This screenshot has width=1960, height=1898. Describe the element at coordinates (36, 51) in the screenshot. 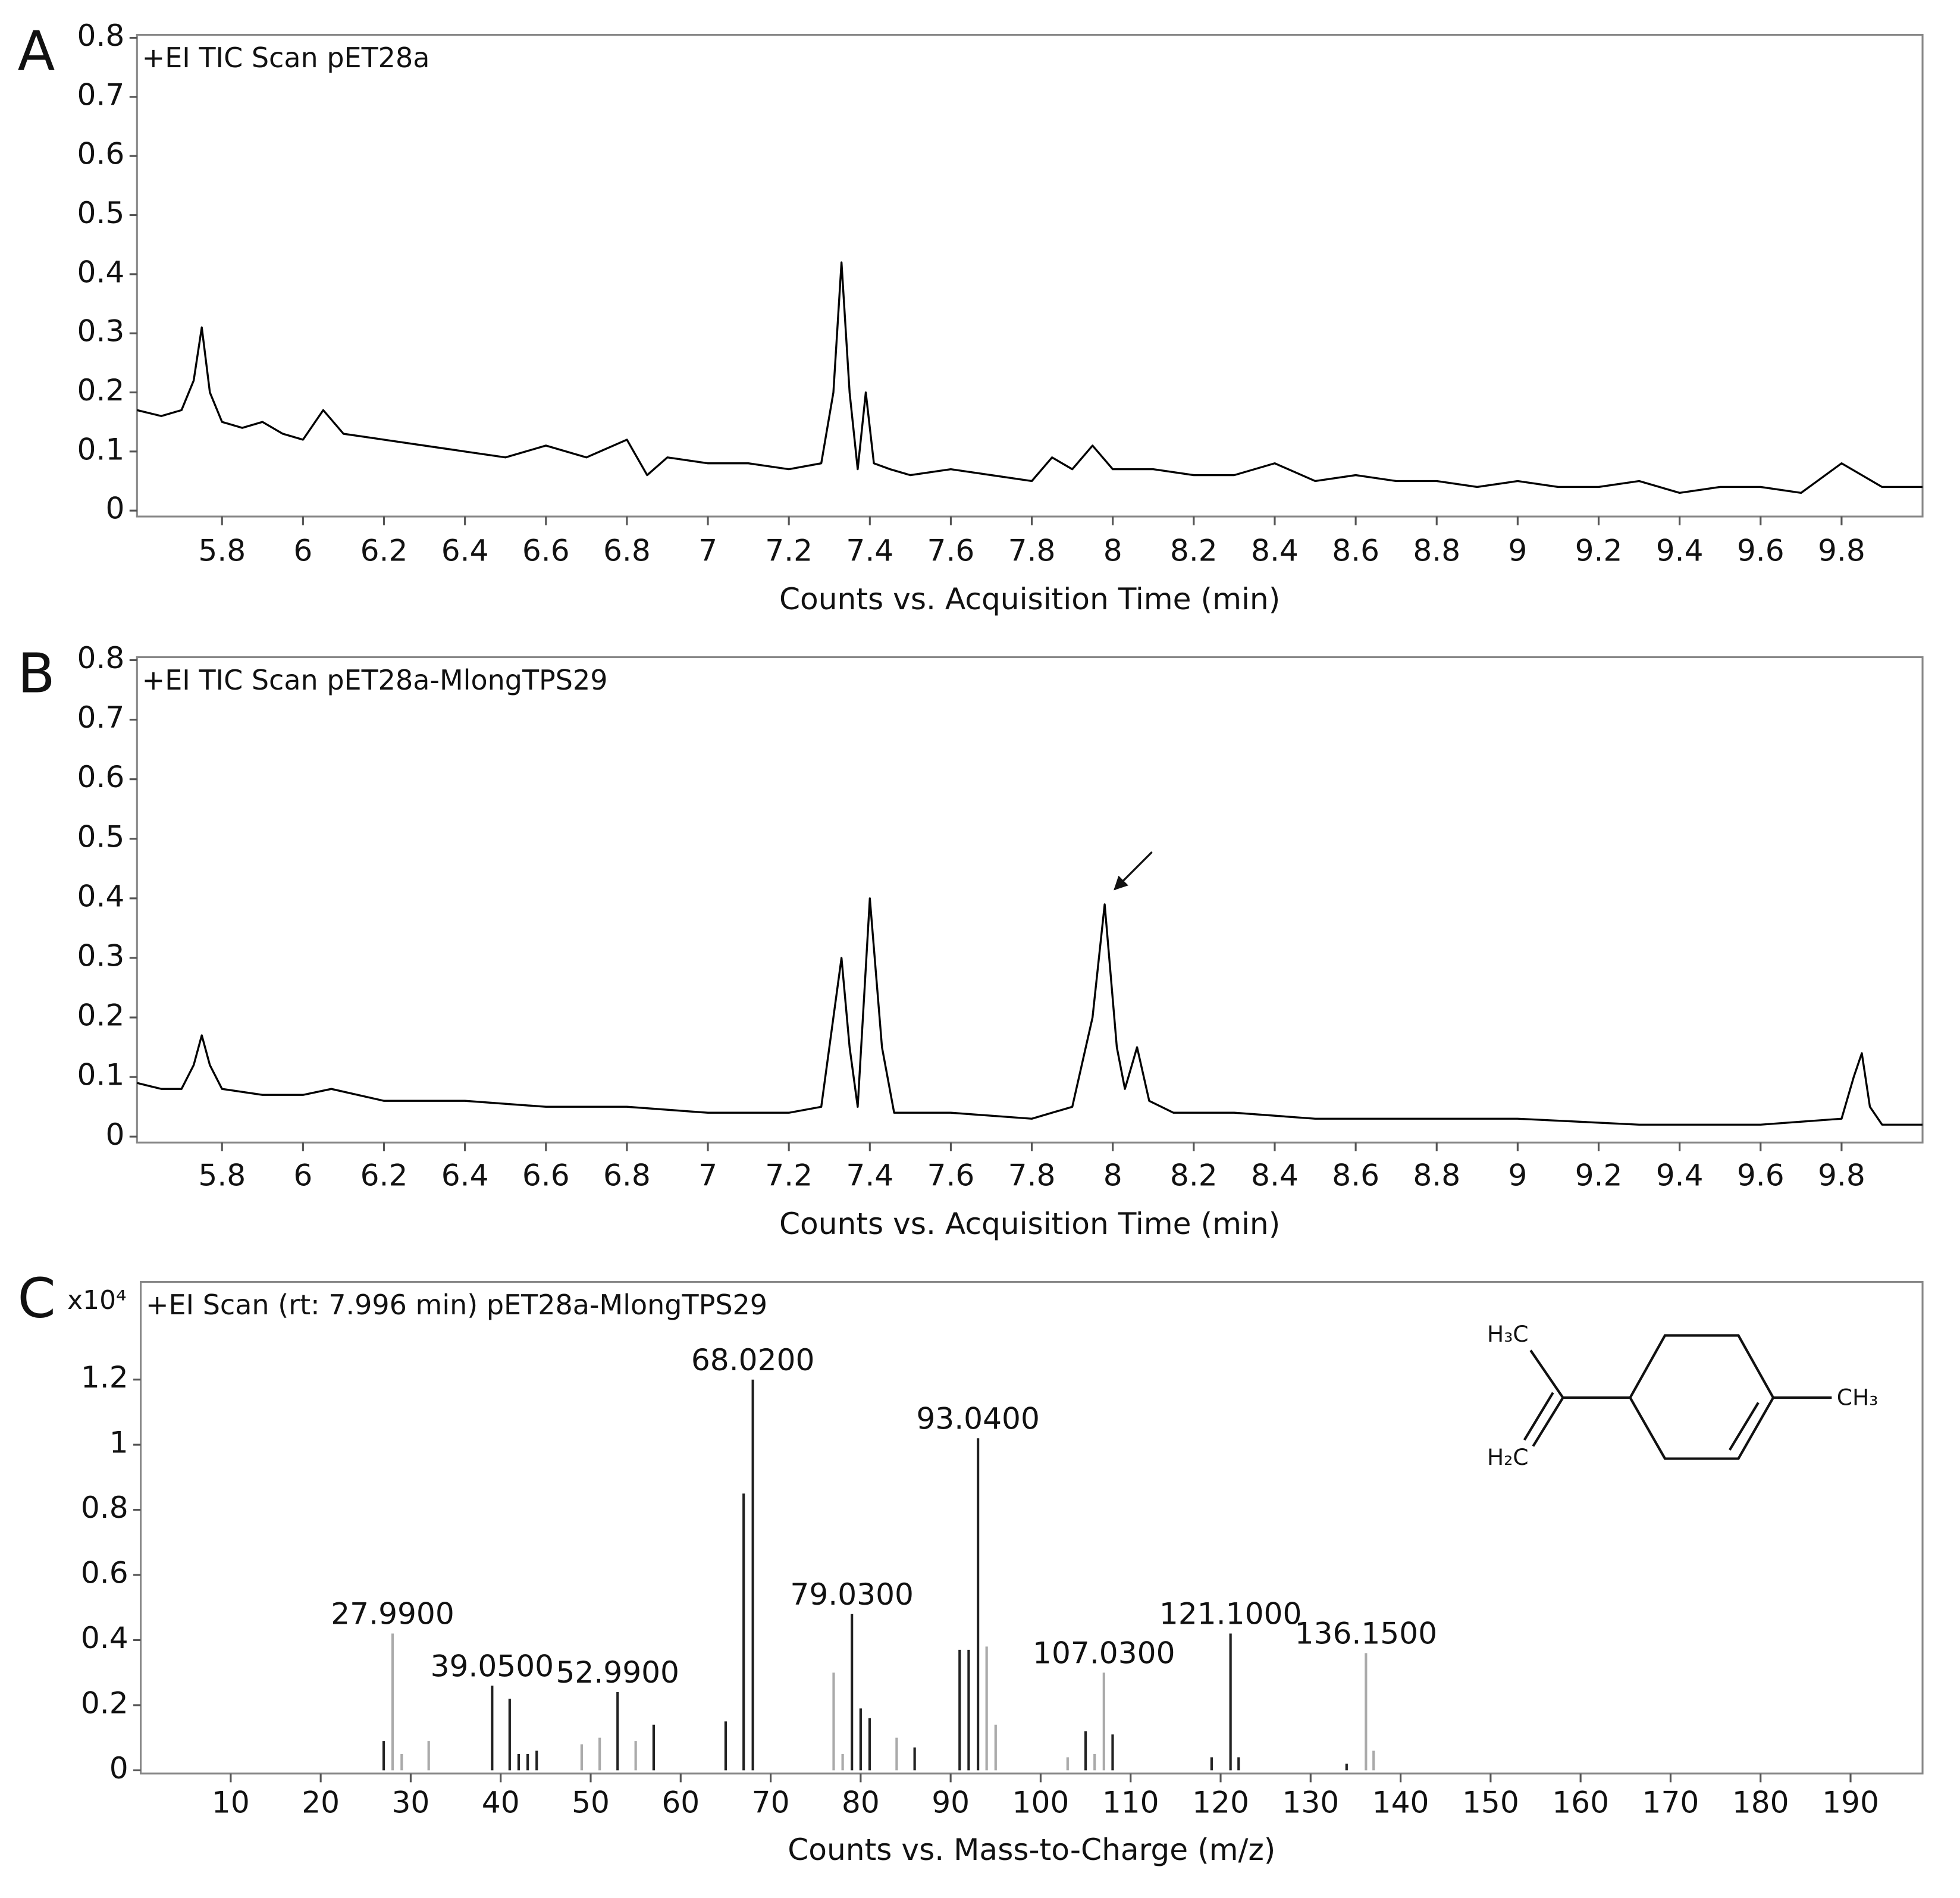

I see `panel-letter: A` at that location.